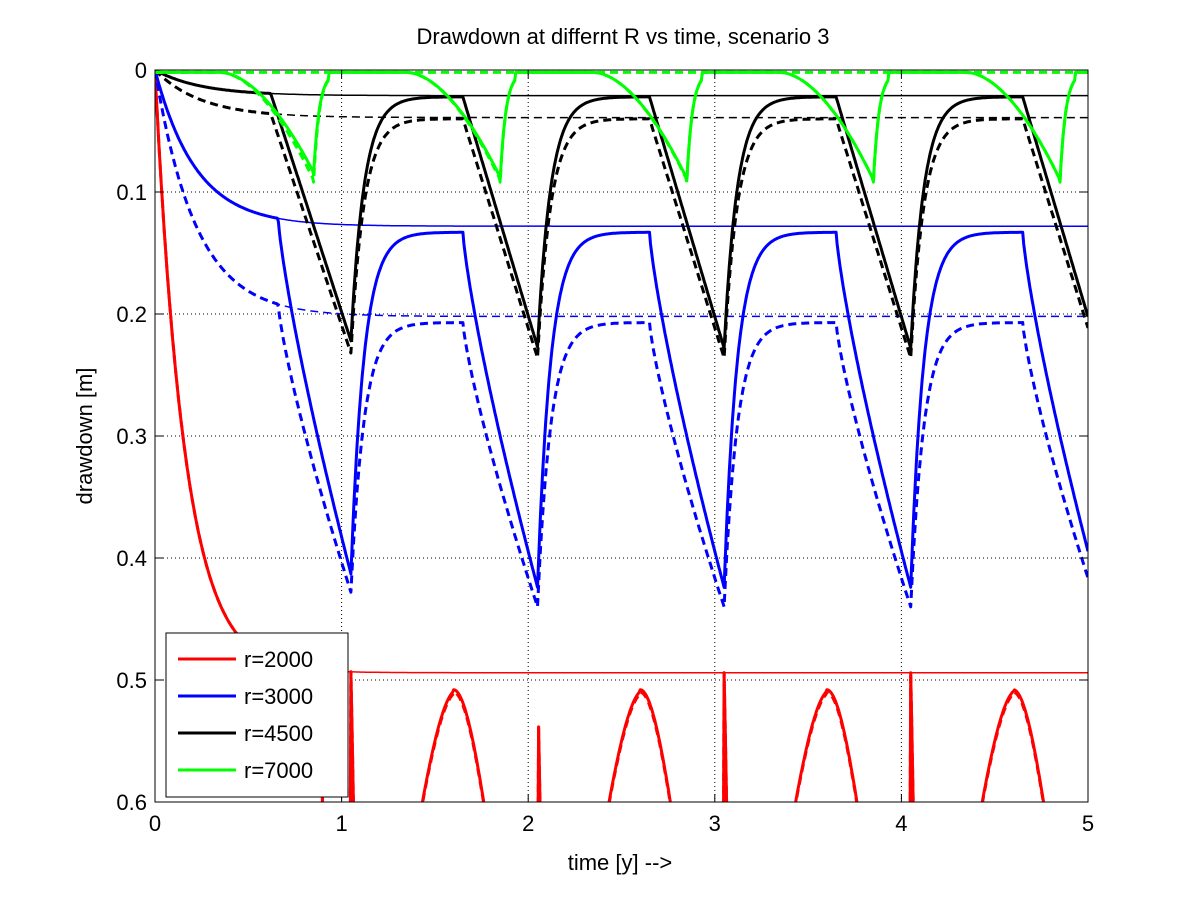 Image resolution: width=1201 pixels, height=901 pixels. What do you see at coordinates (141, 70) in the screenshot?
I see `y-tick-label: 0` at bounding box center [141, 70].